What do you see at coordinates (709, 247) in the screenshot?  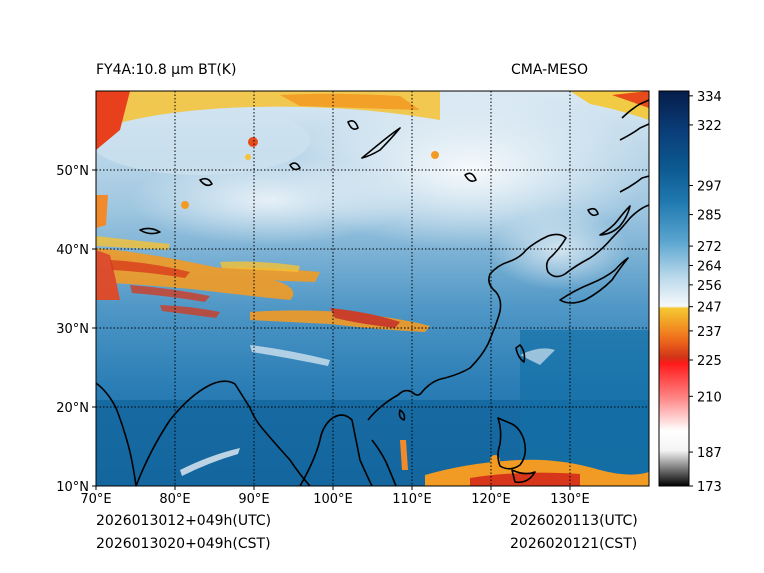 I see `colorbar-tick-label: 272` at bounding box center [709, 247].